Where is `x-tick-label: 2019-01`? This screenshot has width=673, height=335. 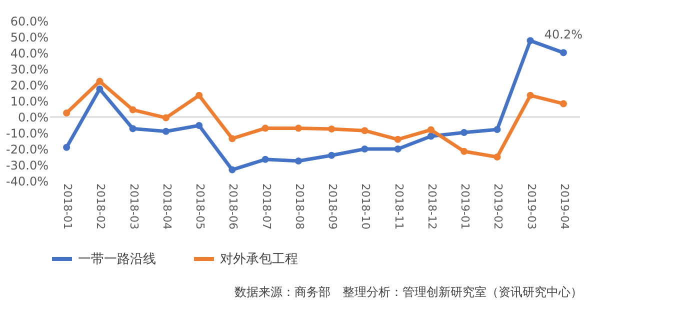
x-tick-label: 2019-01 is located at coordinates (465, 207).